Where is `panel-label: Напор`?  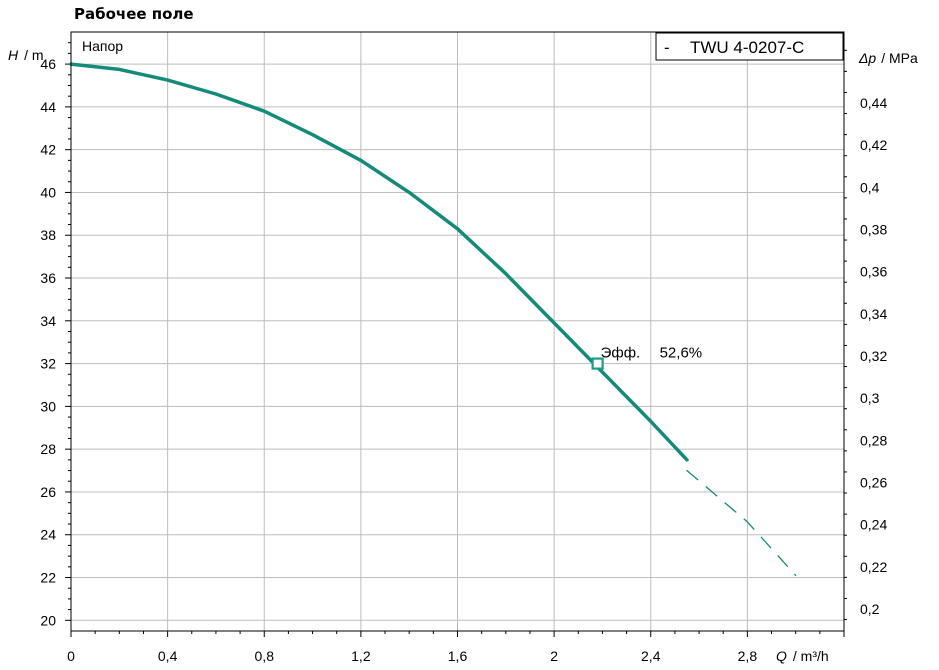 panel-label: Напор is located at coordinates (102, 46).